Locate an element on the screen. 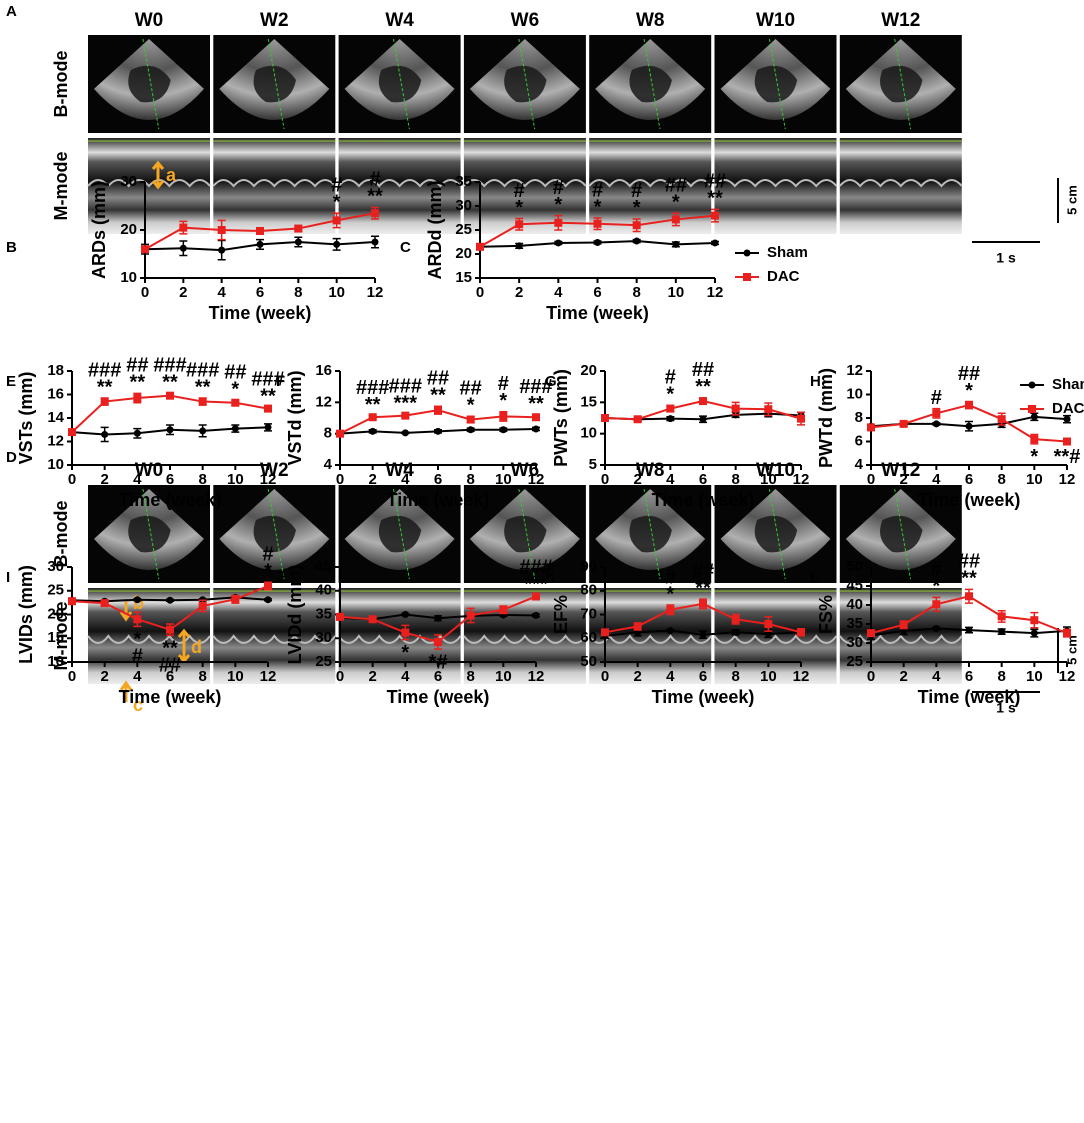 The width and height of the screenshot is (1084, 1123). y-axis-label: VSTd (mm) is located at coordinates (295, 417).